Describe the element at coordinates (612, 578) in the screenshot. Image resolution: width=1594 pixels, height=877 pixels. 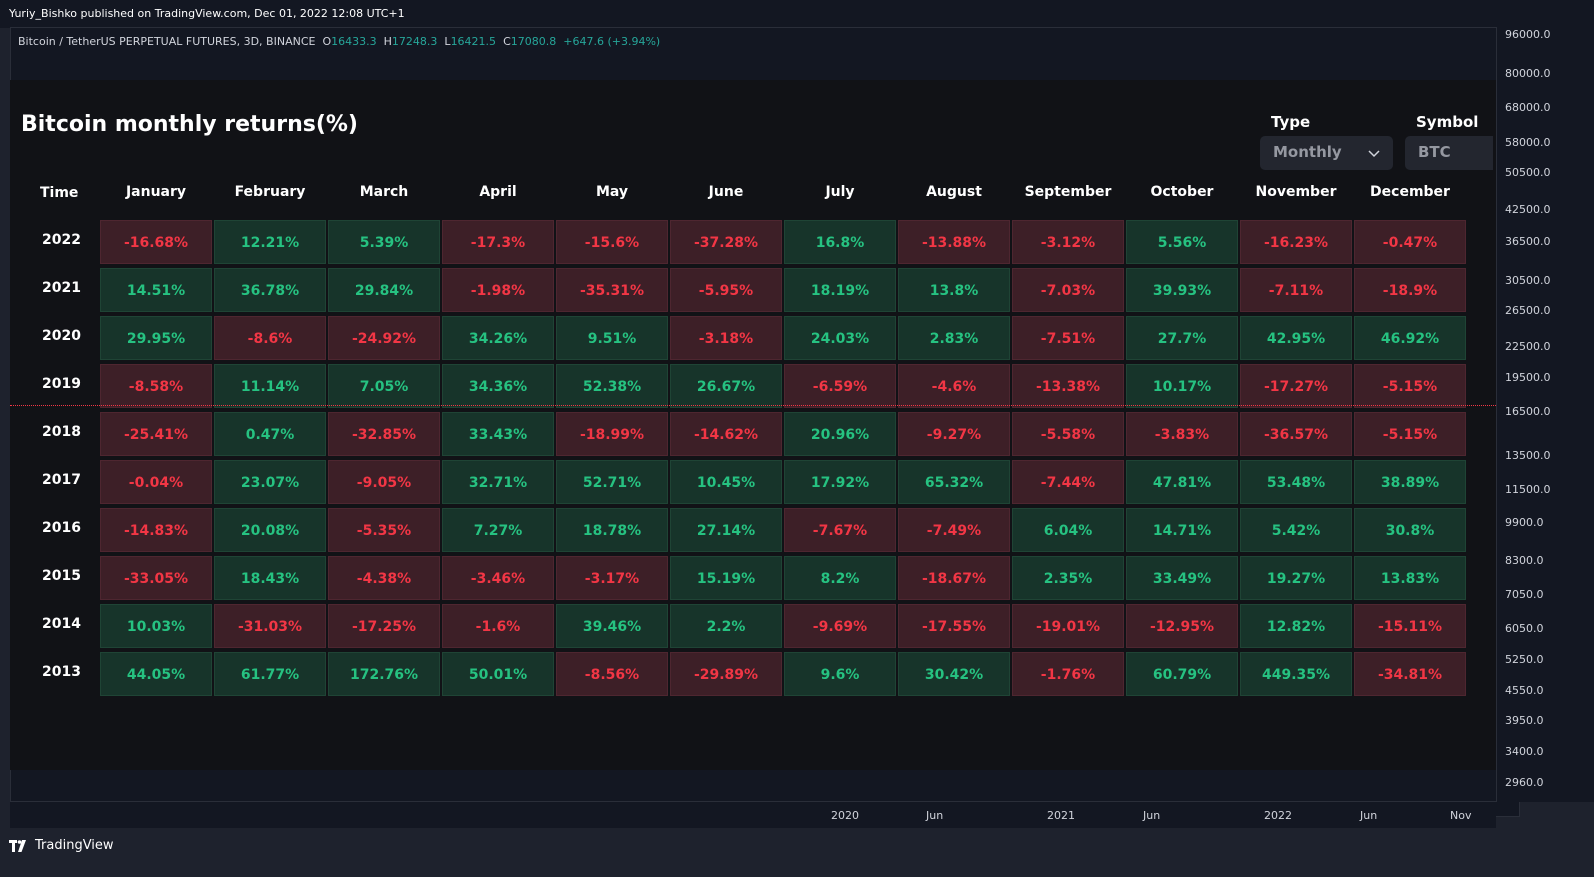
I see `return-cell: -3.17%` at that location.